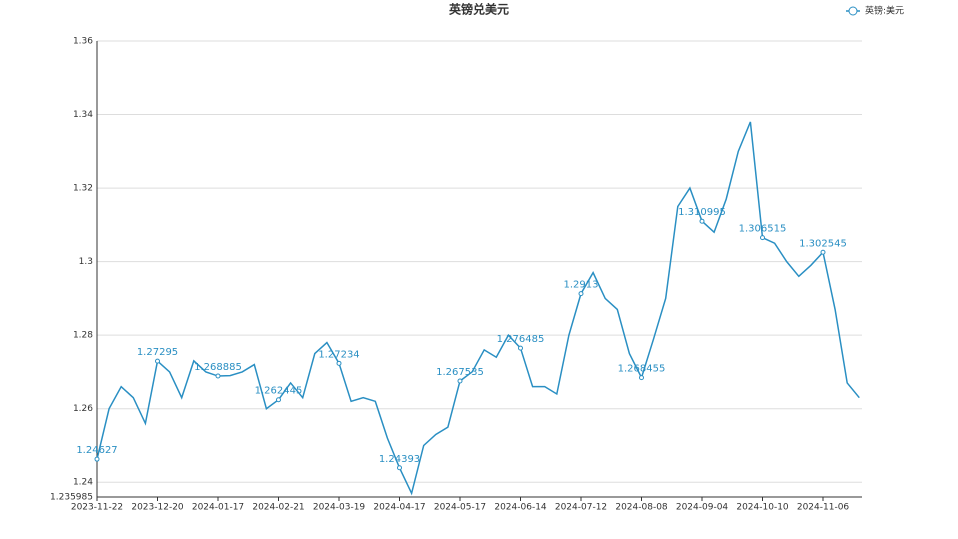  Describe the element at coordinates (479, 9) in the screenshot. I see `chart-title: 英镑兑美元` at that location.